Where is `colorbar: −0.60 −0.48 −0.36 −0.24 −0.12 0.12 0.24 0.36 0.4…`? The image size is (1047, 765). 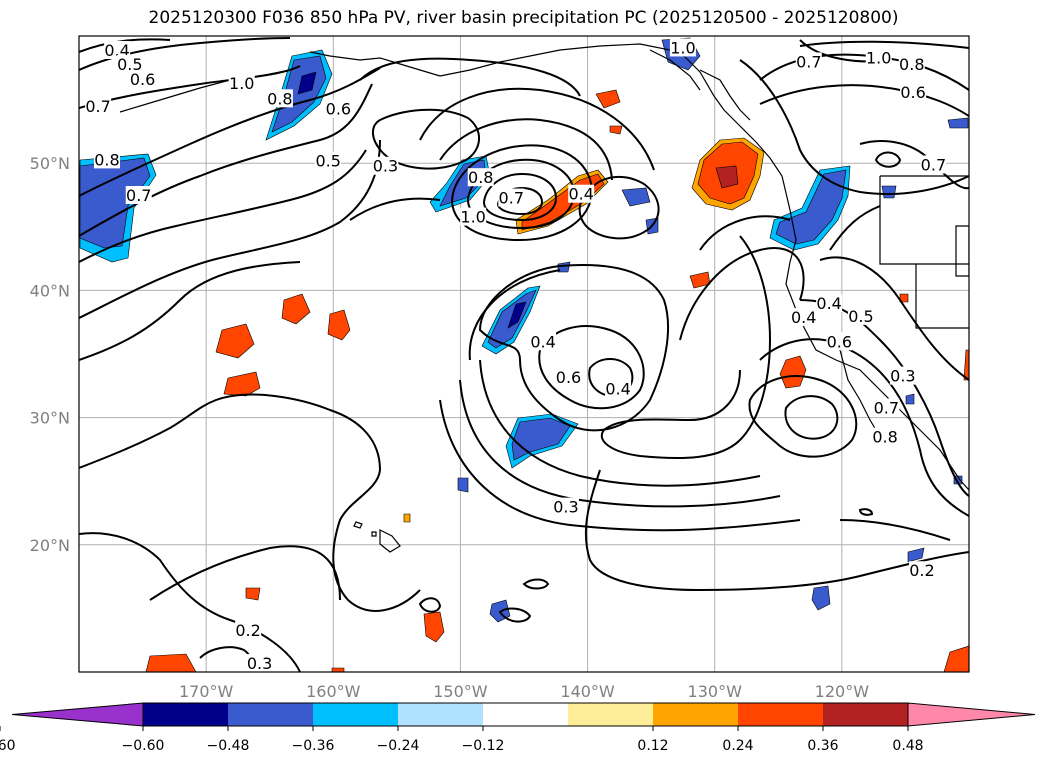
colorbar: −0.60 −0.48 −0.36 −0.24 −0.12 0.12 0.24 0.36 0.4… is located at coordinates (518, 728).